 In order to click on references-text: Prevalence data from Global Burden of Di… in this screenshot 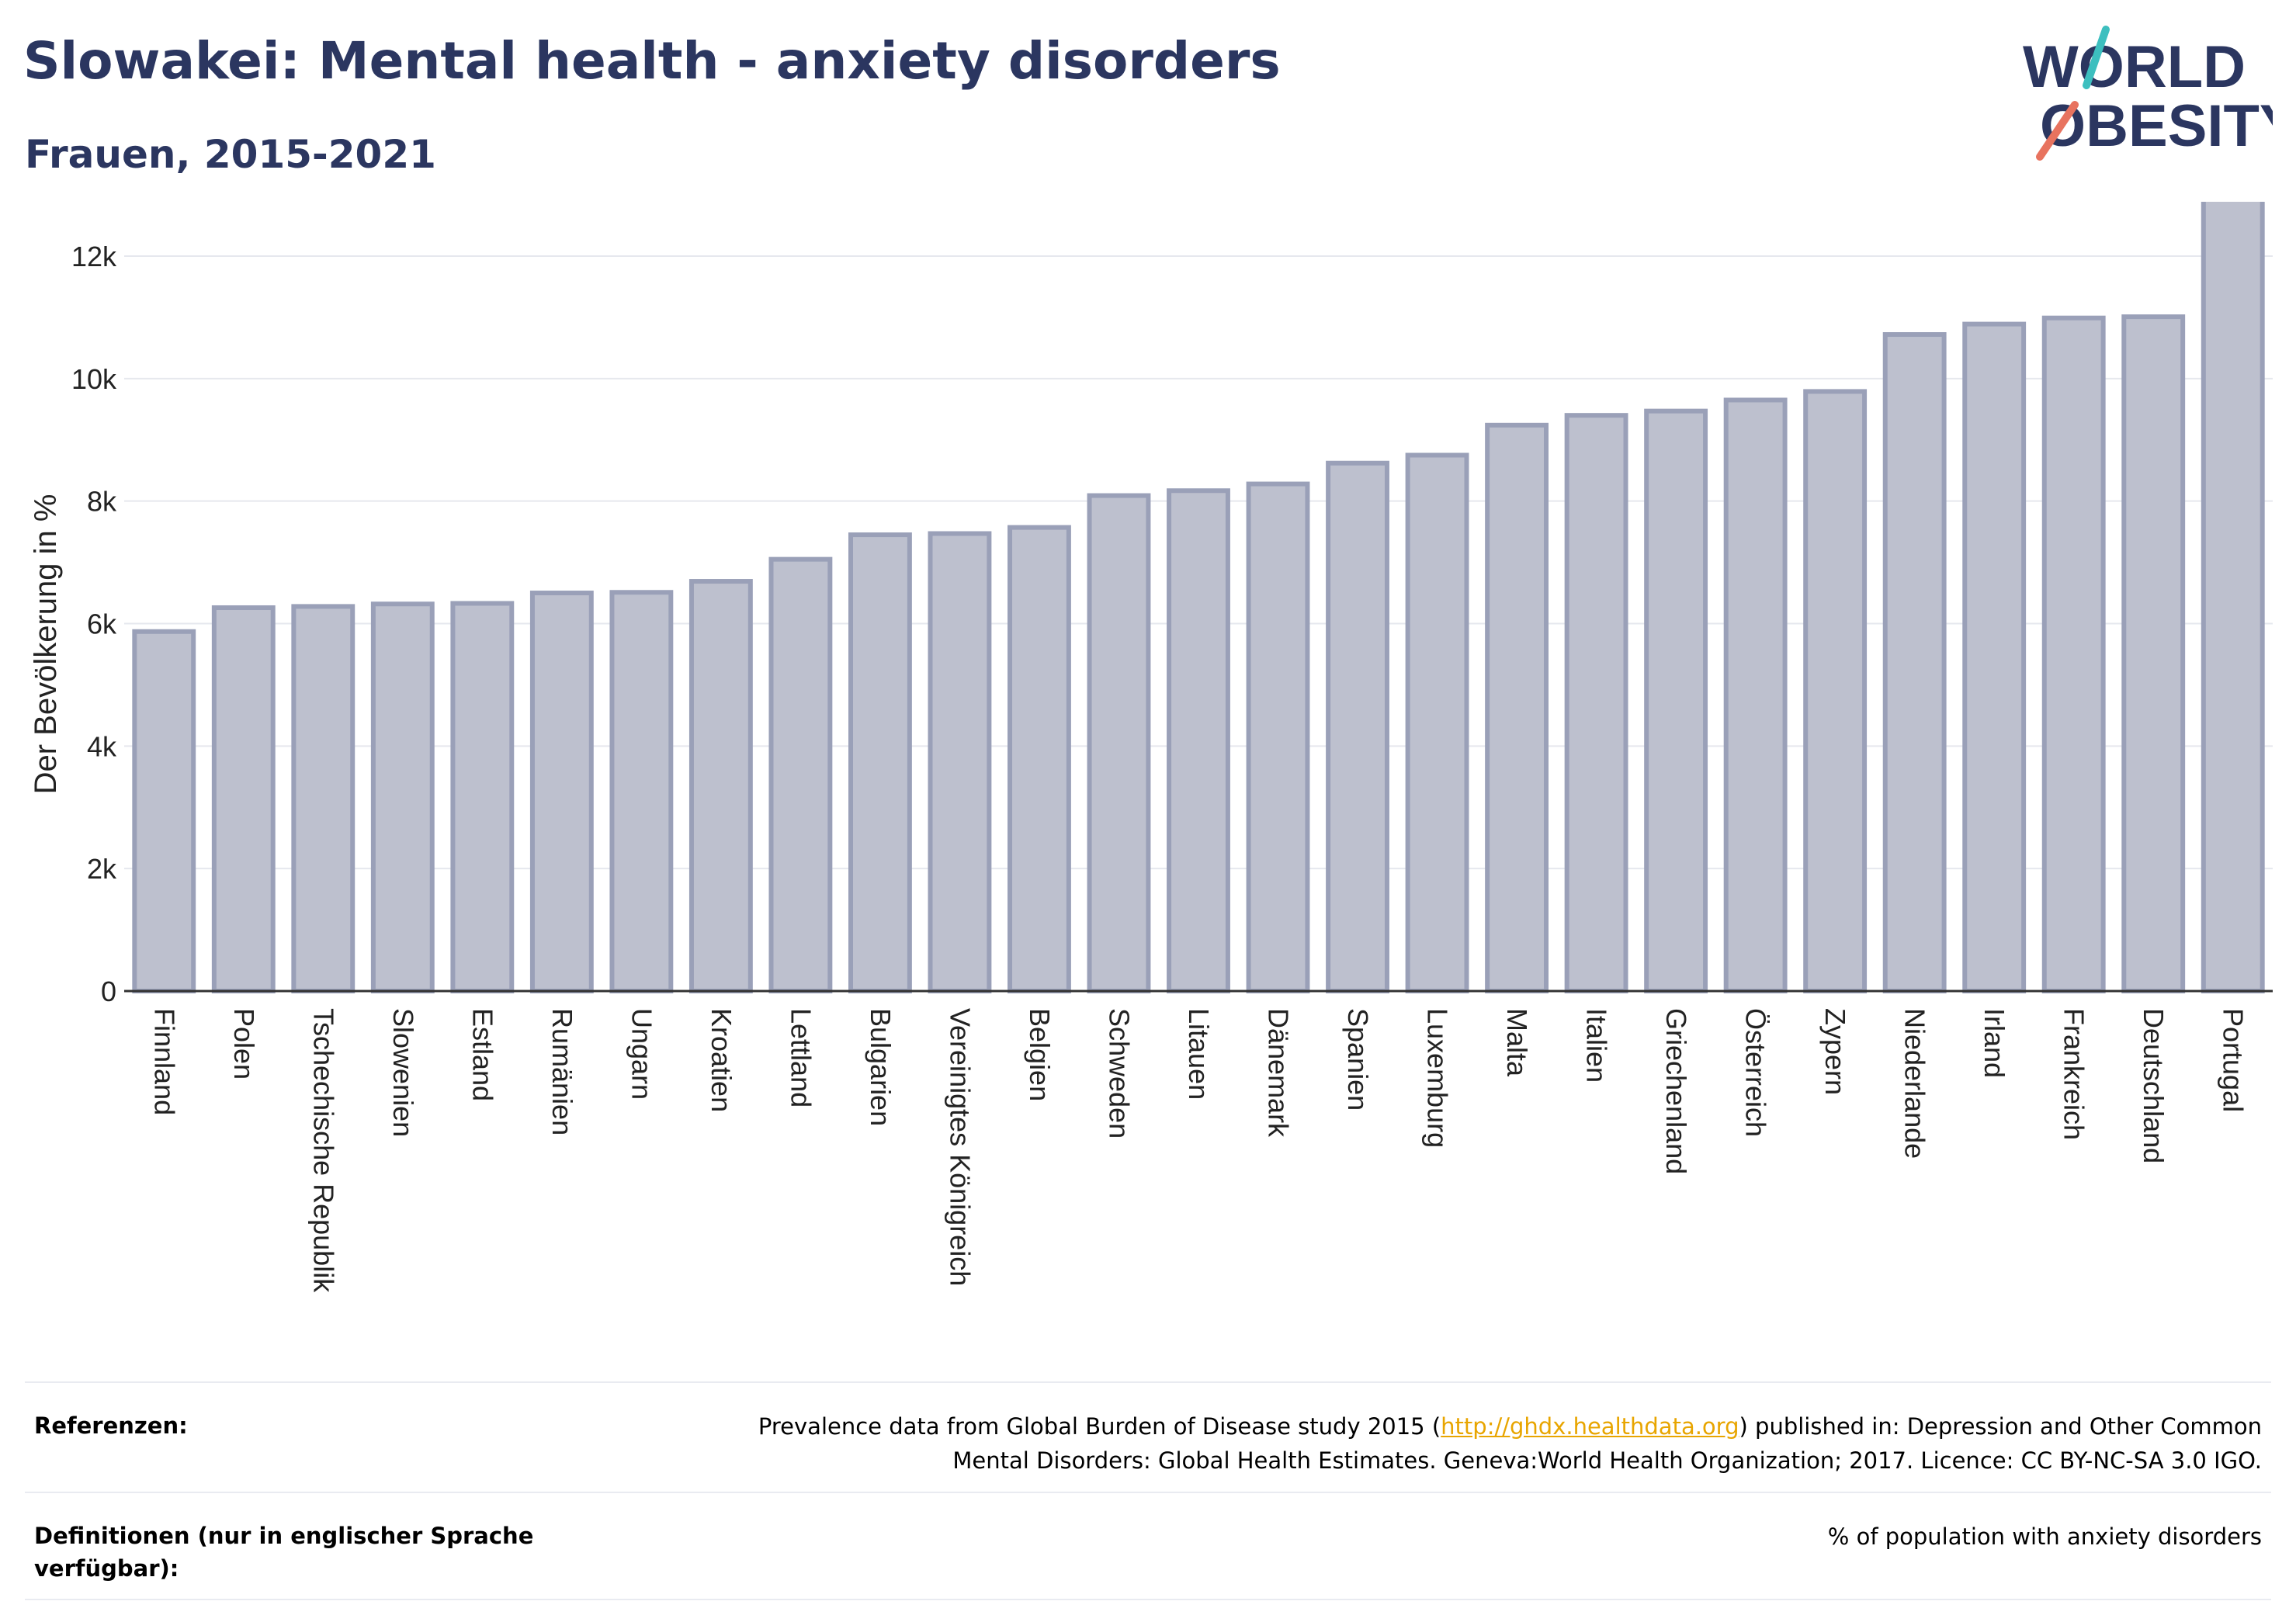, I will do `click(1510, 1443)`.